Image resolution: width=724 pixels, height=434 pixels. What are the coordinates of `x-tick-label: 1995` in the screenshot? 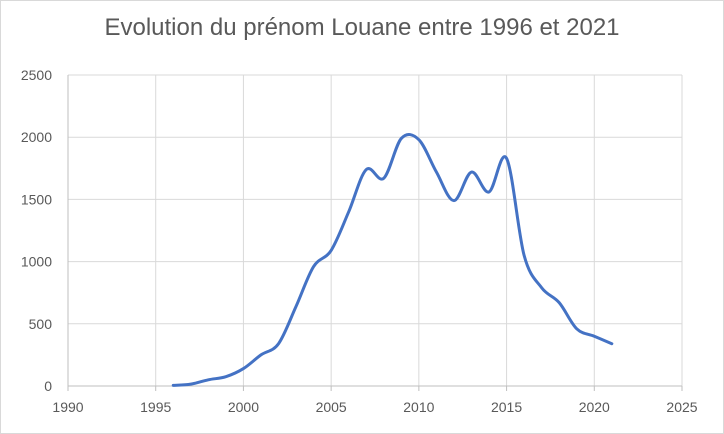 It's located at (155, 407).